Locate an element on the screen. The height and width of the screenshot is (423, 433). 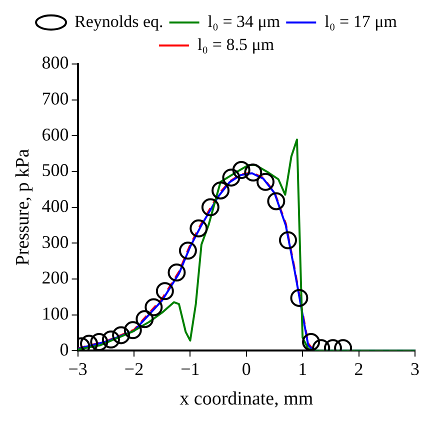
y-tick-label: 100 is located at coordinates (55, 314).